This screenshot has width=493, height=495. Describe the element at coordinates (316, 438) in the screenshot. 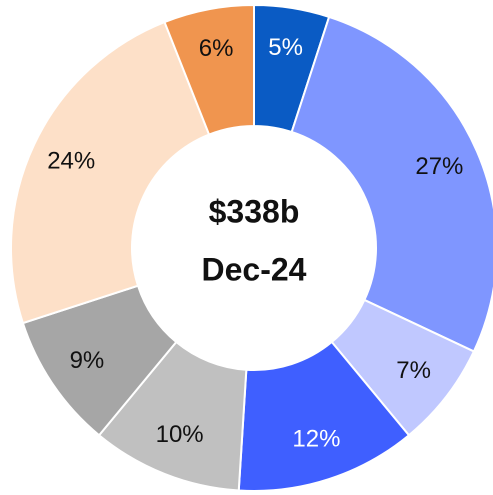

I see `slice-label: 12%` at that location.